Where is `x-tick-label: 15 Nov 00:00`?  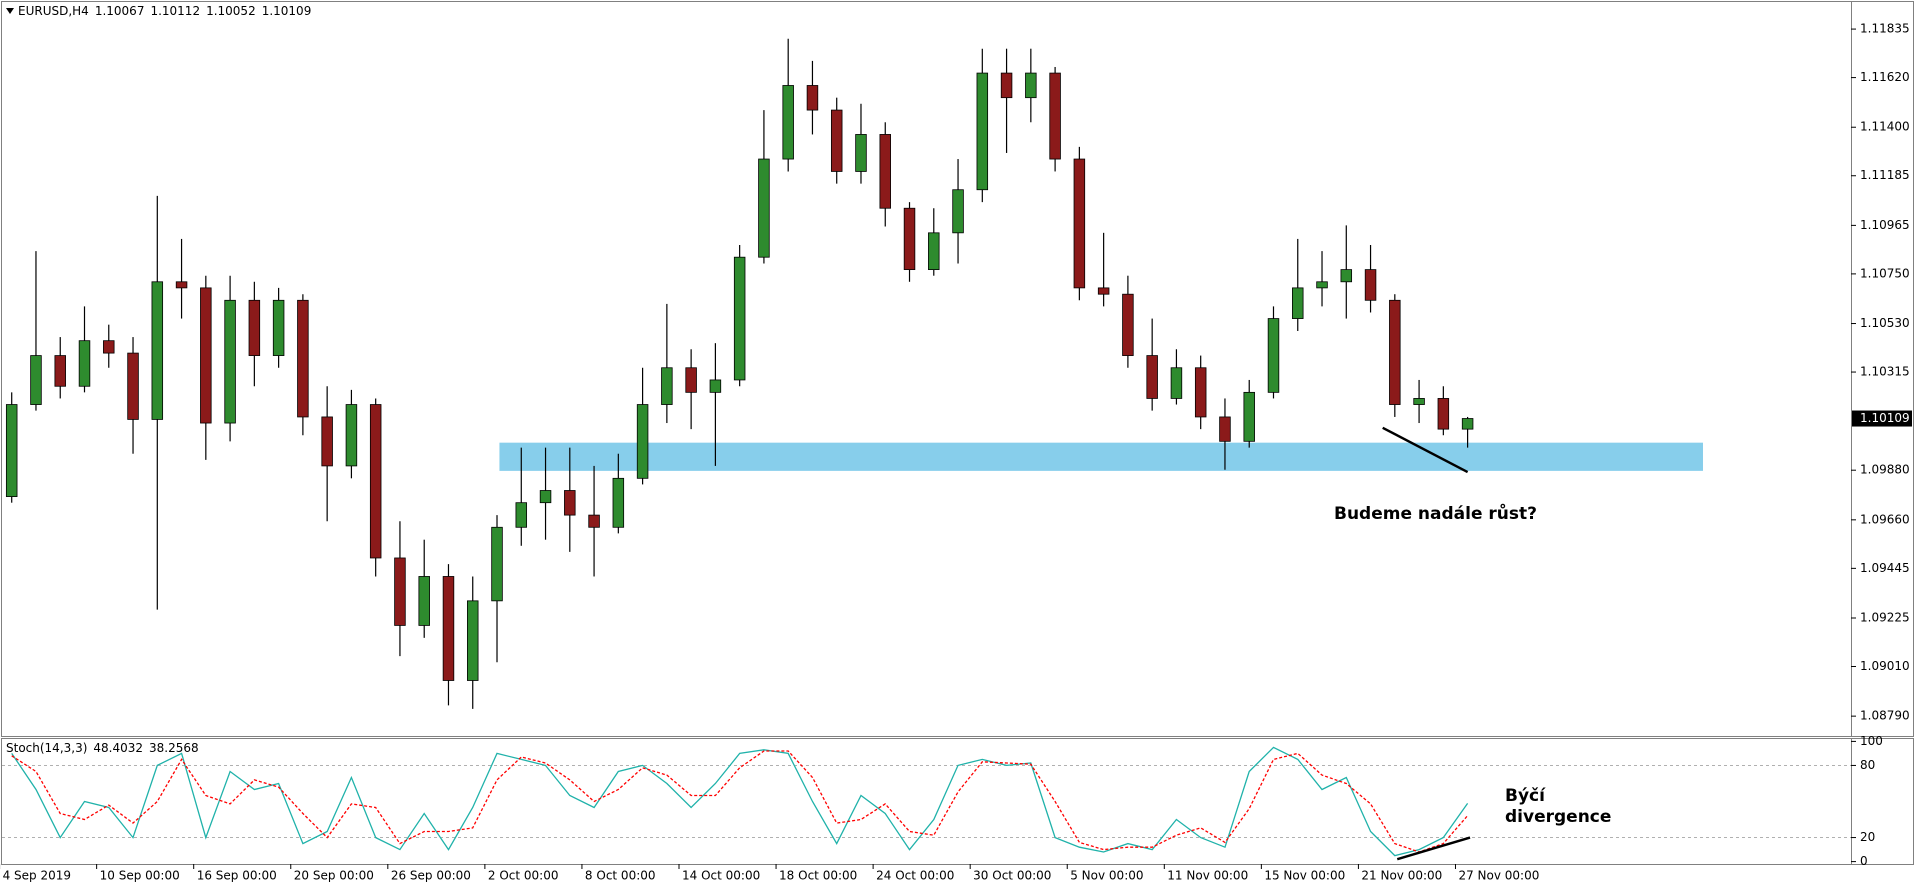 x-tick-label: 15 Nov 00:00 is located at coordinates (1304, 876).